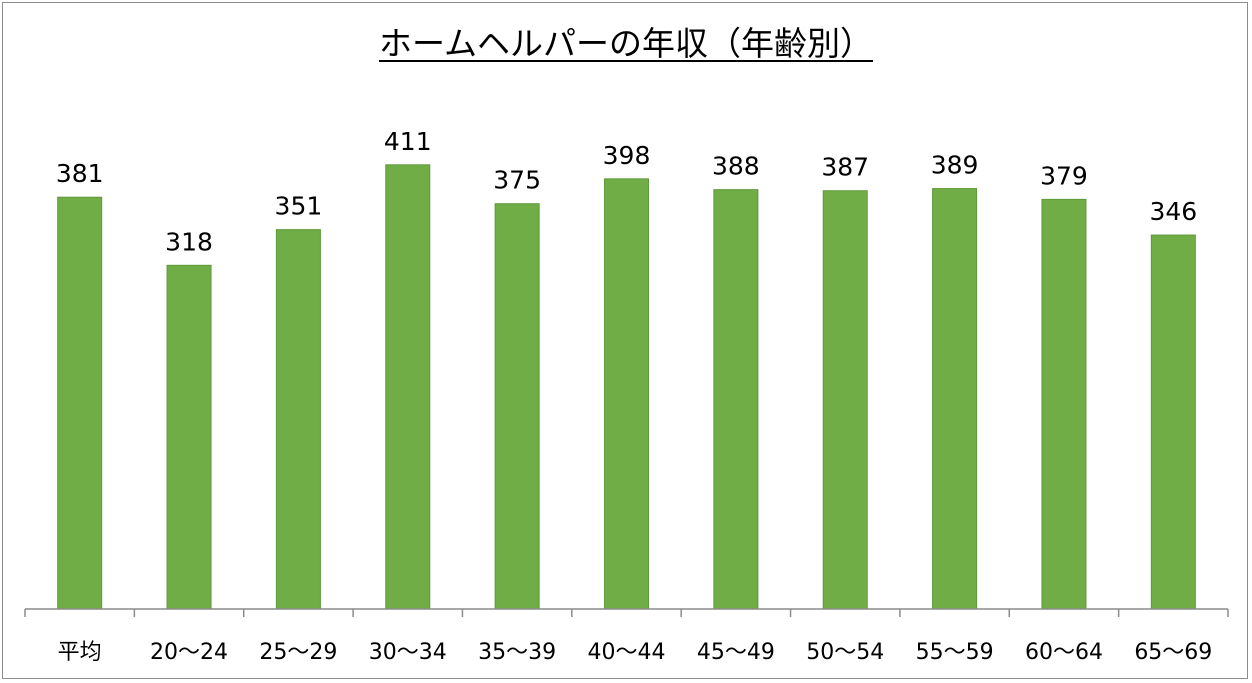  Describe the element at coordinates (626, 612) in the screenshot. I see `x-axis` at that location.